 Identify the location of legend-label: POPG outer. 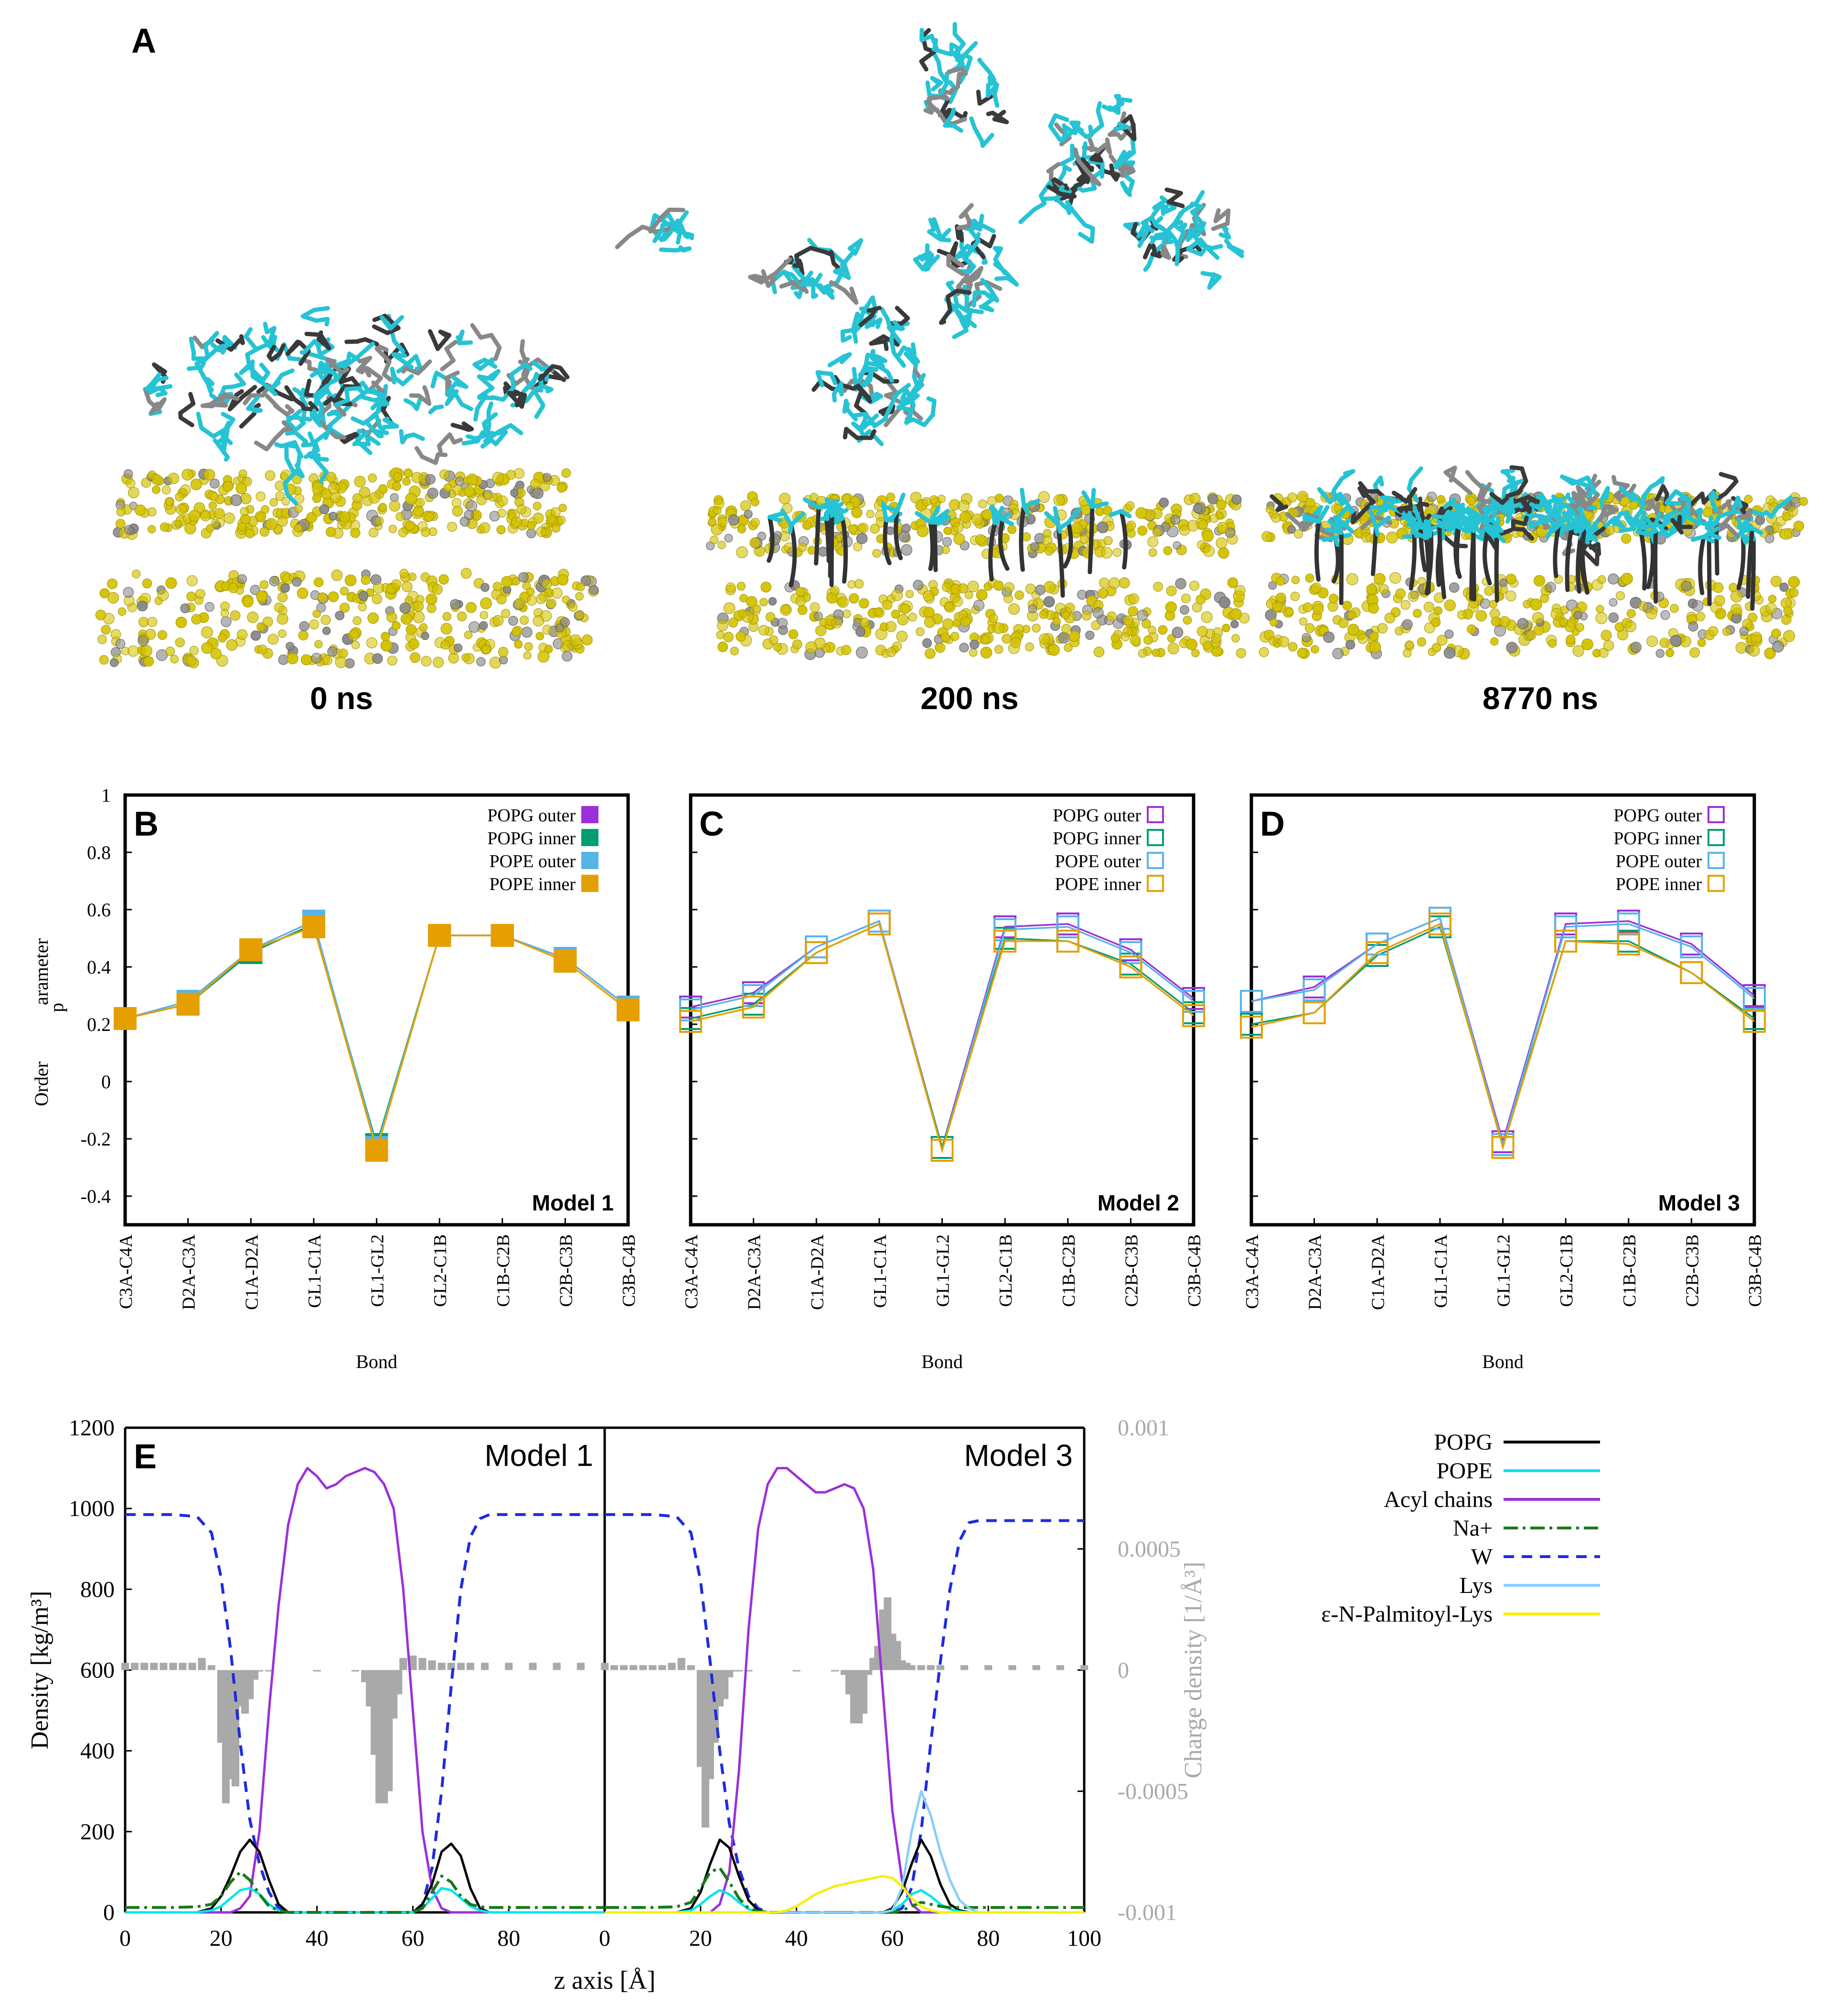
(1097, 816).